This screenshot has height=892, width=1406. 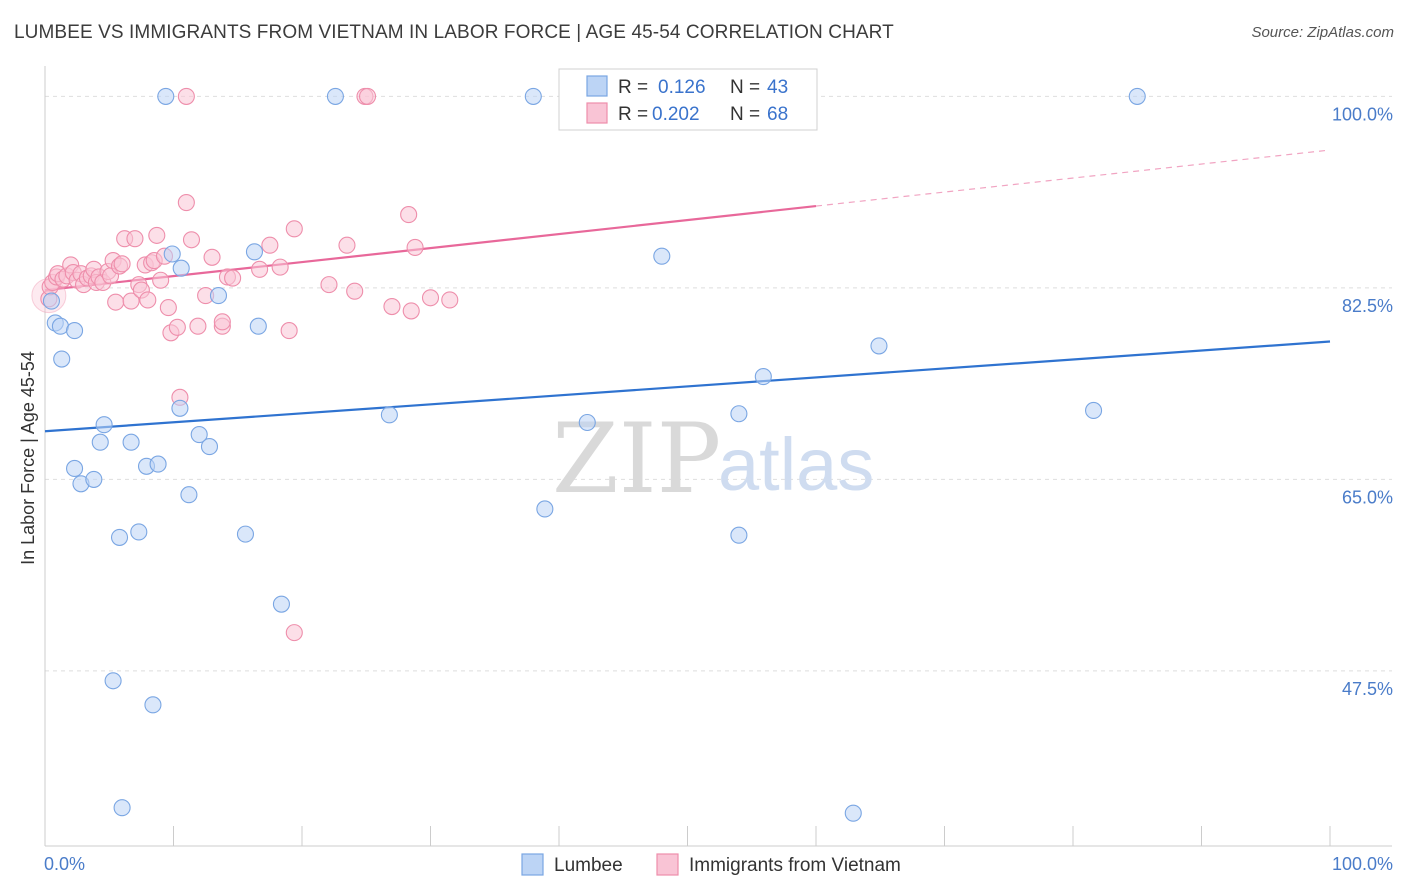 I want to click on x-tick-labels: 0.0% 100.0%, so click(x=718, y=864).